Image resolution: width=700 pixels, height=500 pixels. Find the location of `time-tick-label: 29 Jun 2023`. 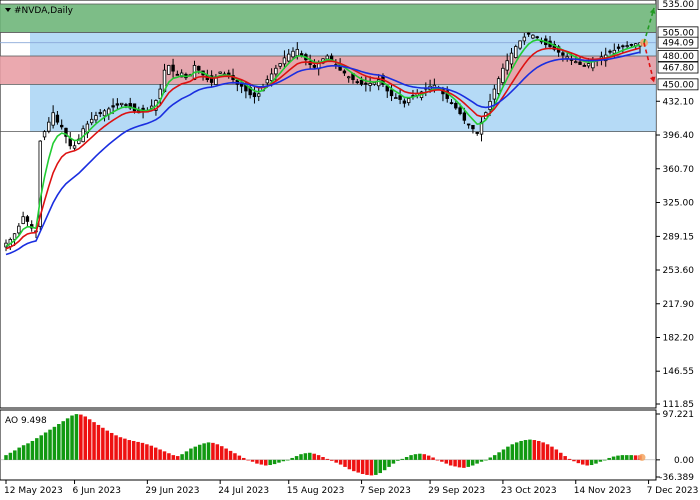

time-tick-label: 29 Jun 2023 is located at coordinates (172, 491).